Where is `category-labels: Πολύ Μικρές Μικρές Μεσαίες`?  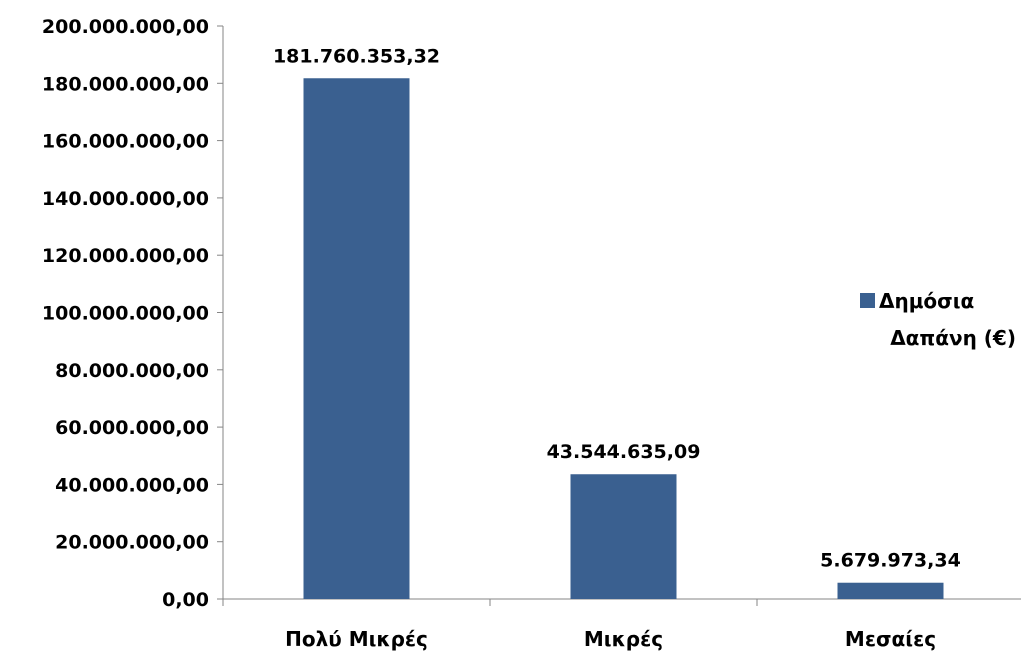
category-labels: Πολύ Μικρές Μικρές Μεσαίες is located at coordinates (610, 639).